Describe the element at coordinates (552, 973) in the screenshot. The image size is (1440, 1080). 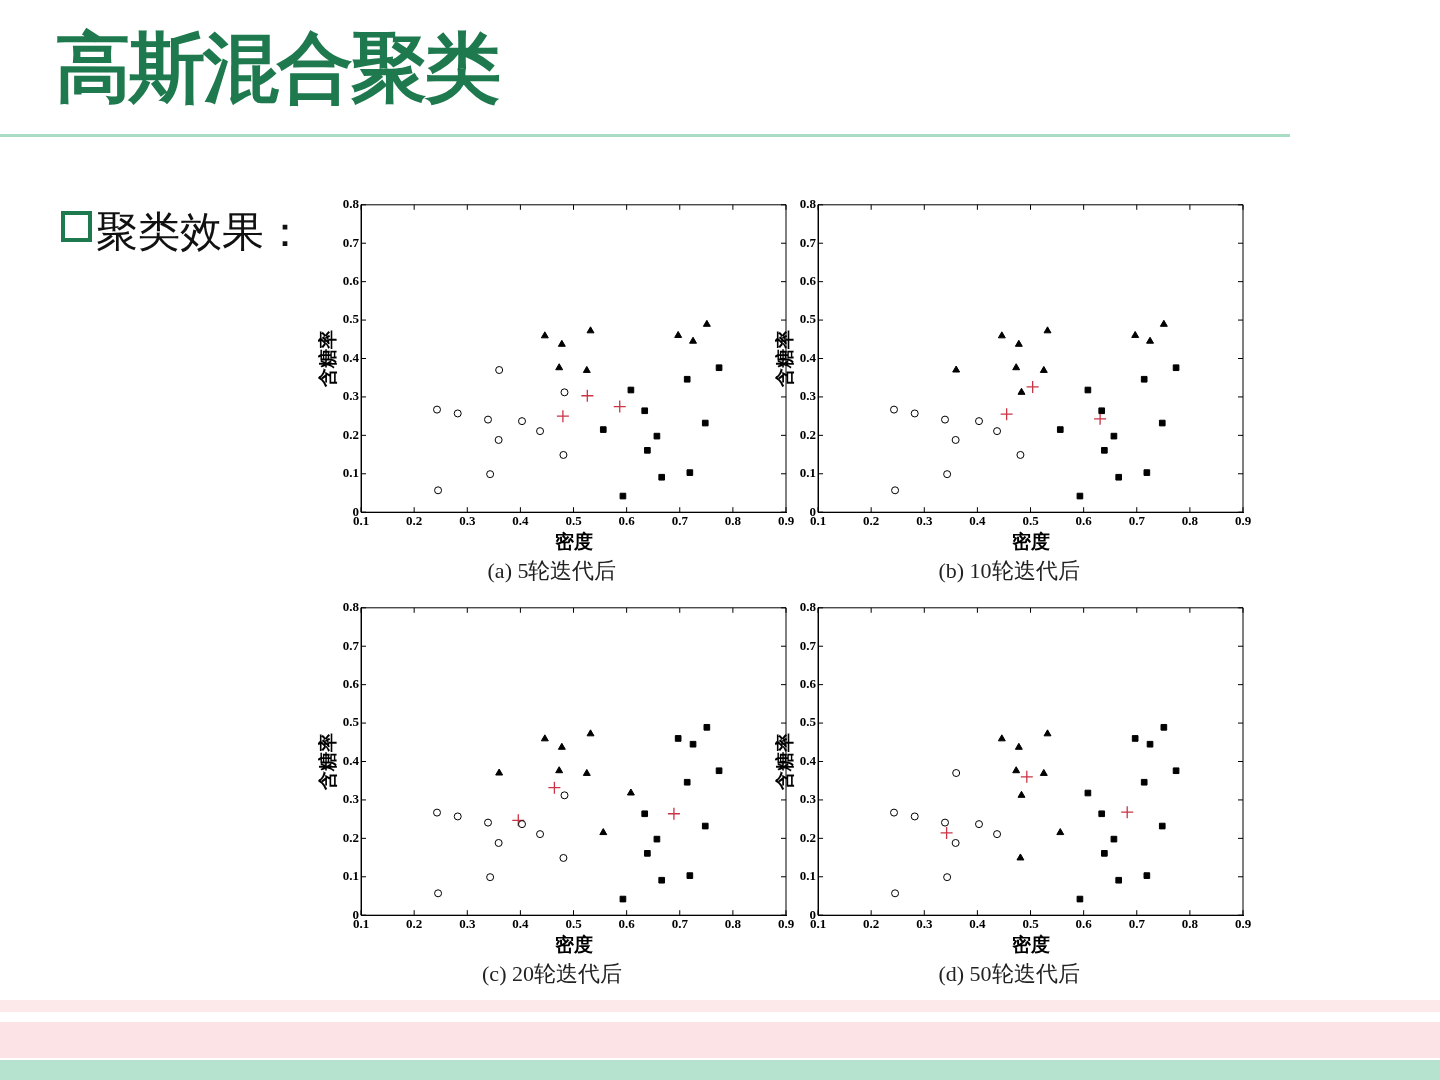
I see `text: (c) 20轮迭代后` at that location.